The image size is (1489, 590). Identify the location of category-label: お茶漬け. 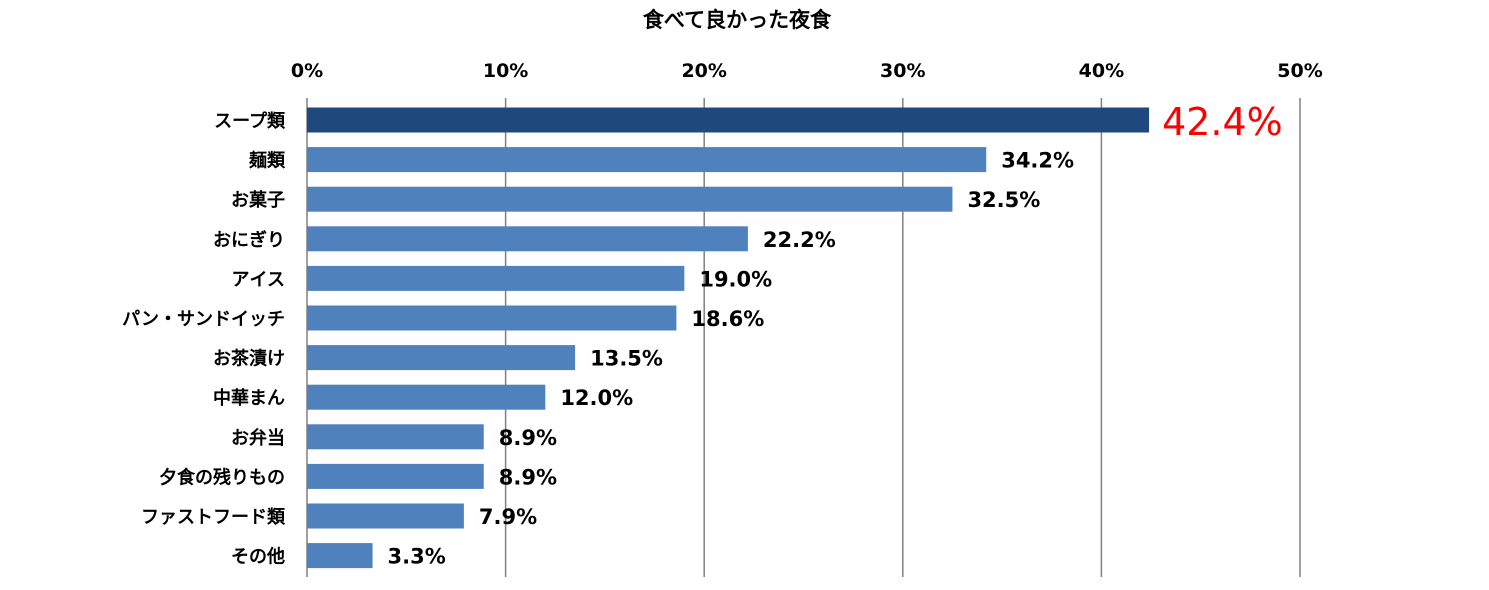
(249, 359).